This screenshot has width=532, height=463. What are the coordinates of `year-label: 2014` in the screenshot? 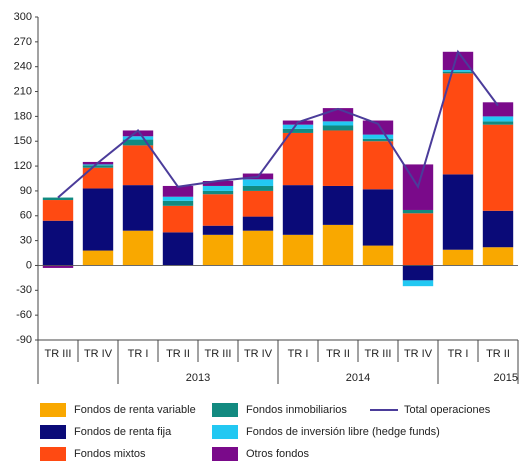 It's located at (358, 378).